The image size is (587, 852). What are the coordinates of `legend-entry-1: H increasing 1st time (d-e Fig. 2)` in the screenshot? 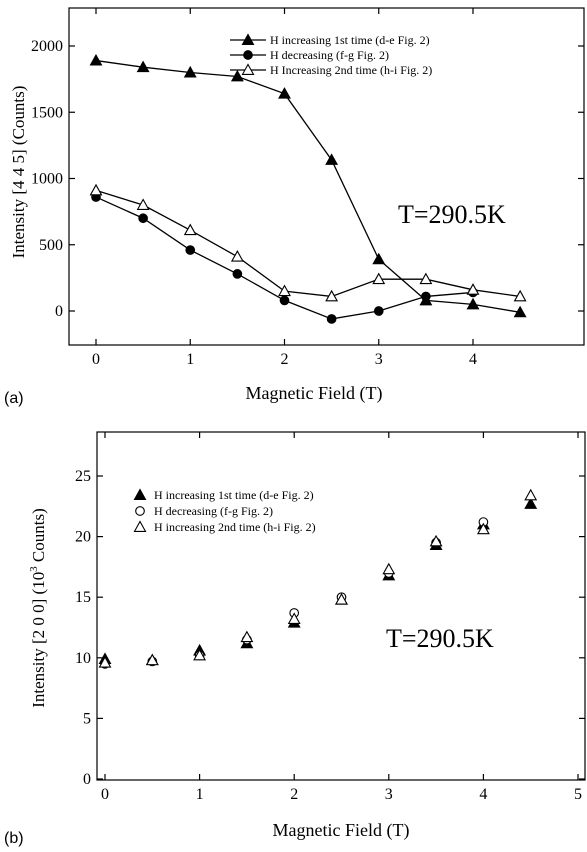 It's located at (223, 495).